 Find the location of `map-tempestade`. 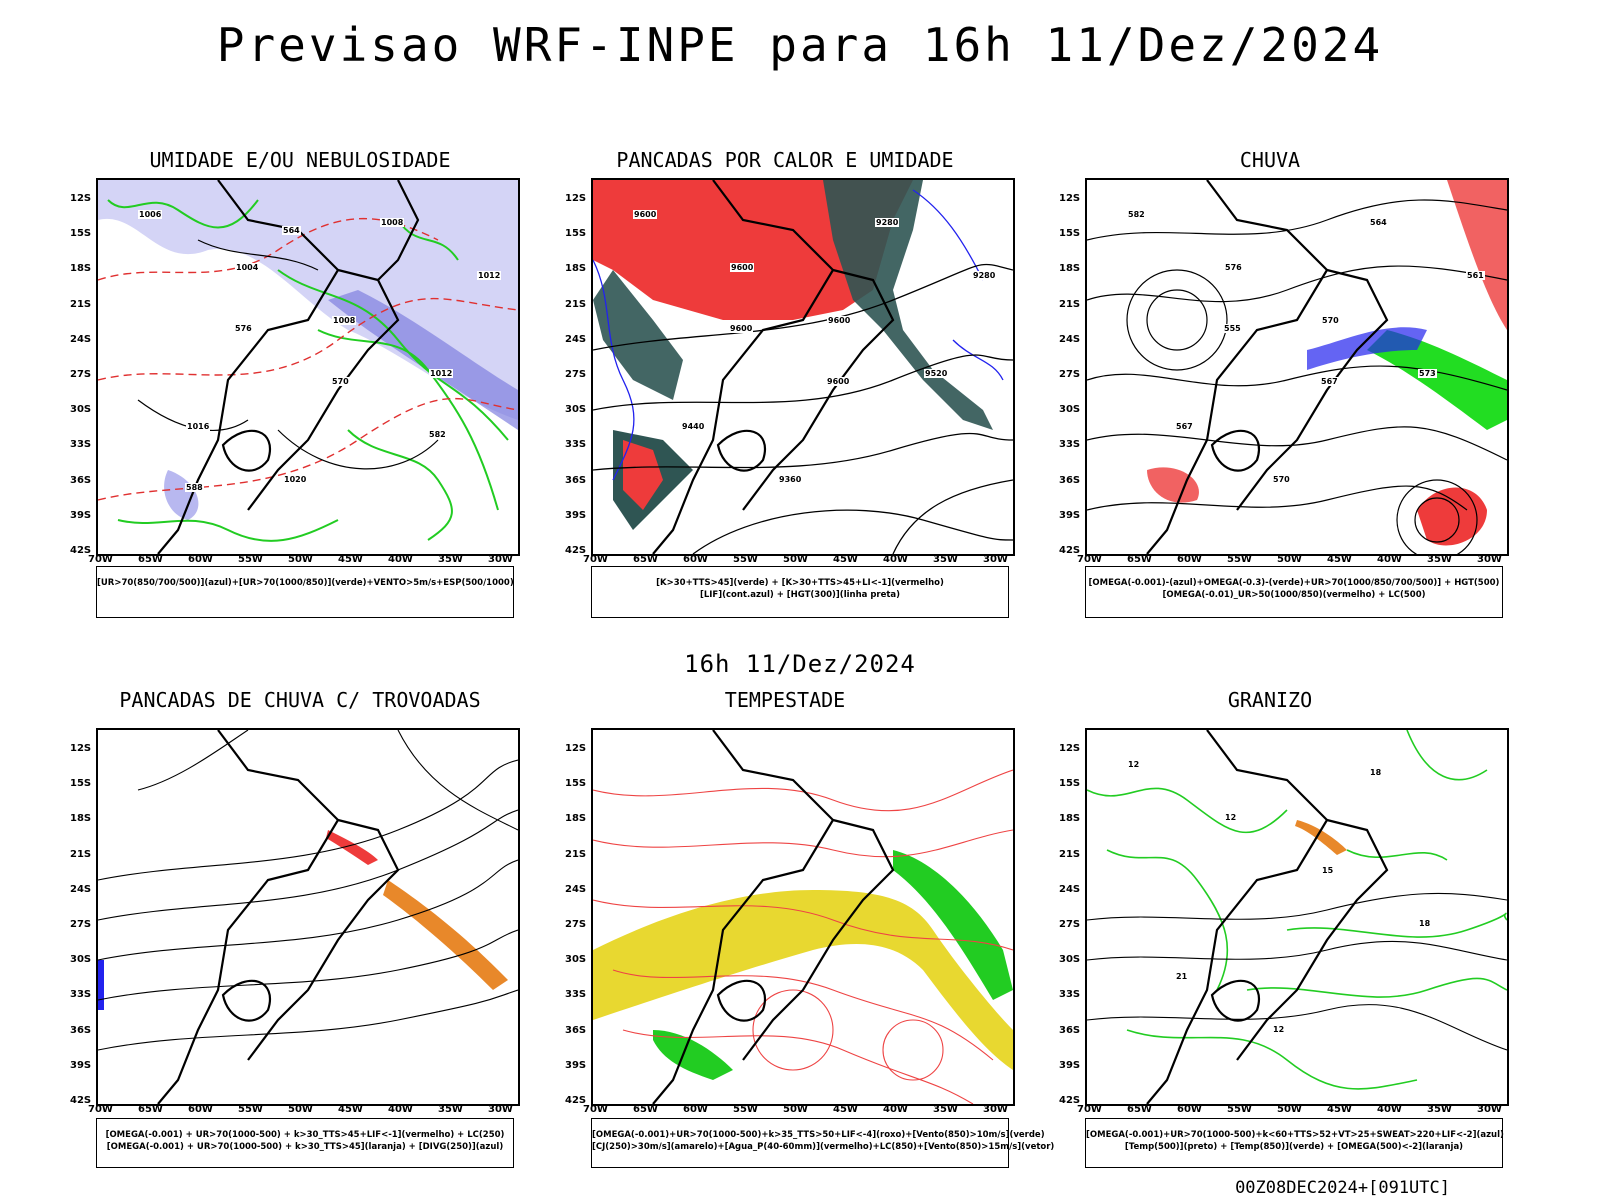

map-tempestade is located at coordinates (803, 917).